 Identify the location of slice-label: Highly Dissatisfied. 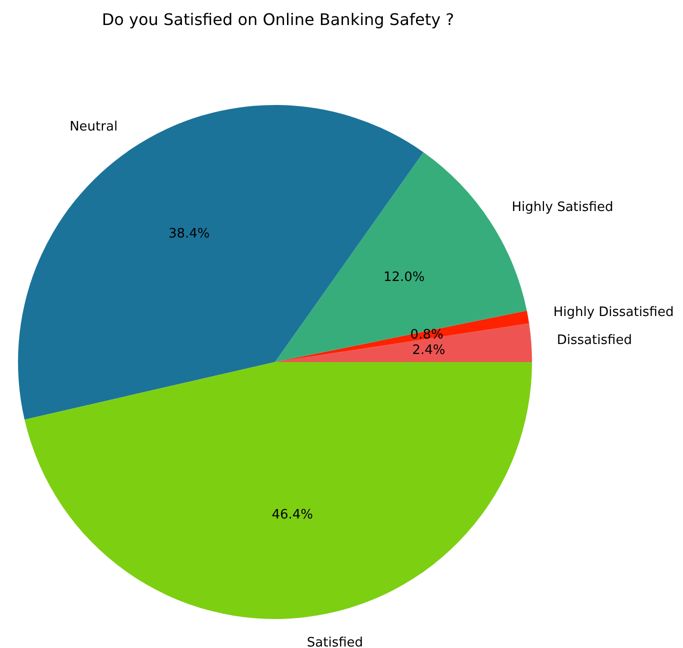
(613, 312).